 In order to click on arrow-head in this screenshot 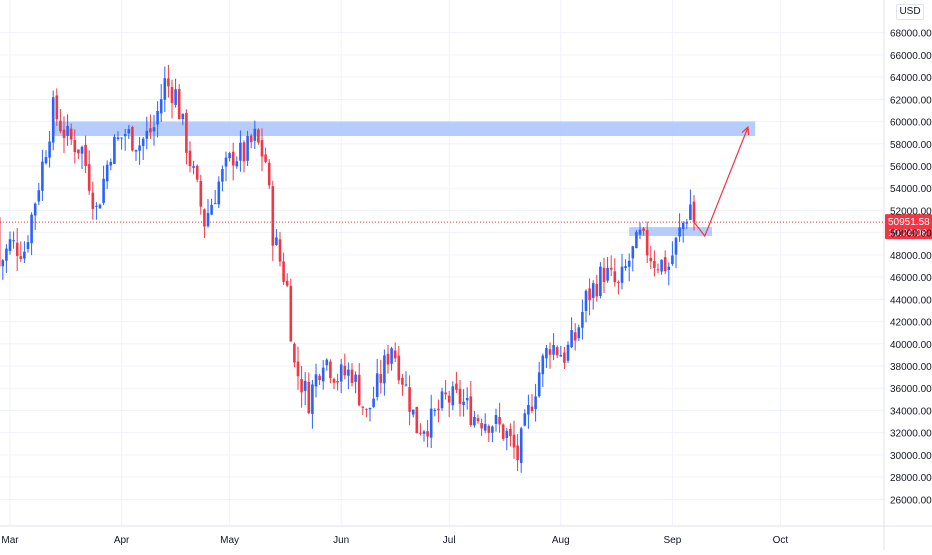, I will do `click(745, 130)`.